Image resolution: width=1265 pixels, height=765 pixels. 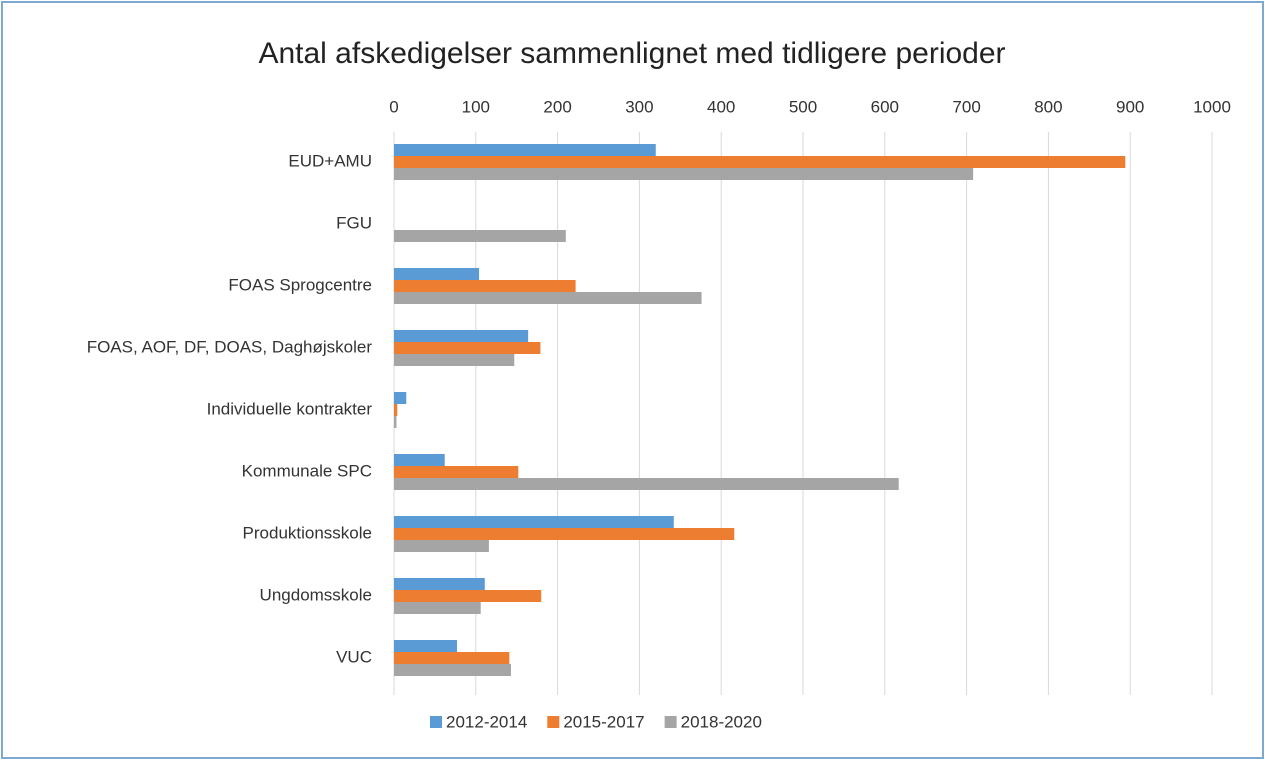 What do you see at coordinates (354, 222) in the screenshot?
I see `y-tick-label: FGU` at bounding box center [354, 222].